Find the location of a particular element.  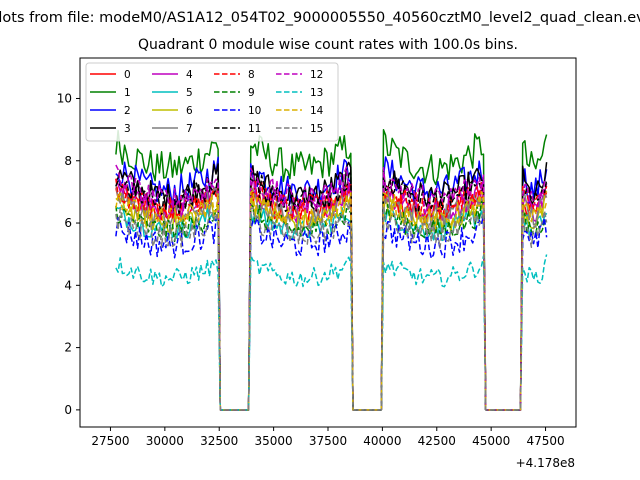

y-axis: 0 2 4 6 8 10 is located at coordinates (68, 254).